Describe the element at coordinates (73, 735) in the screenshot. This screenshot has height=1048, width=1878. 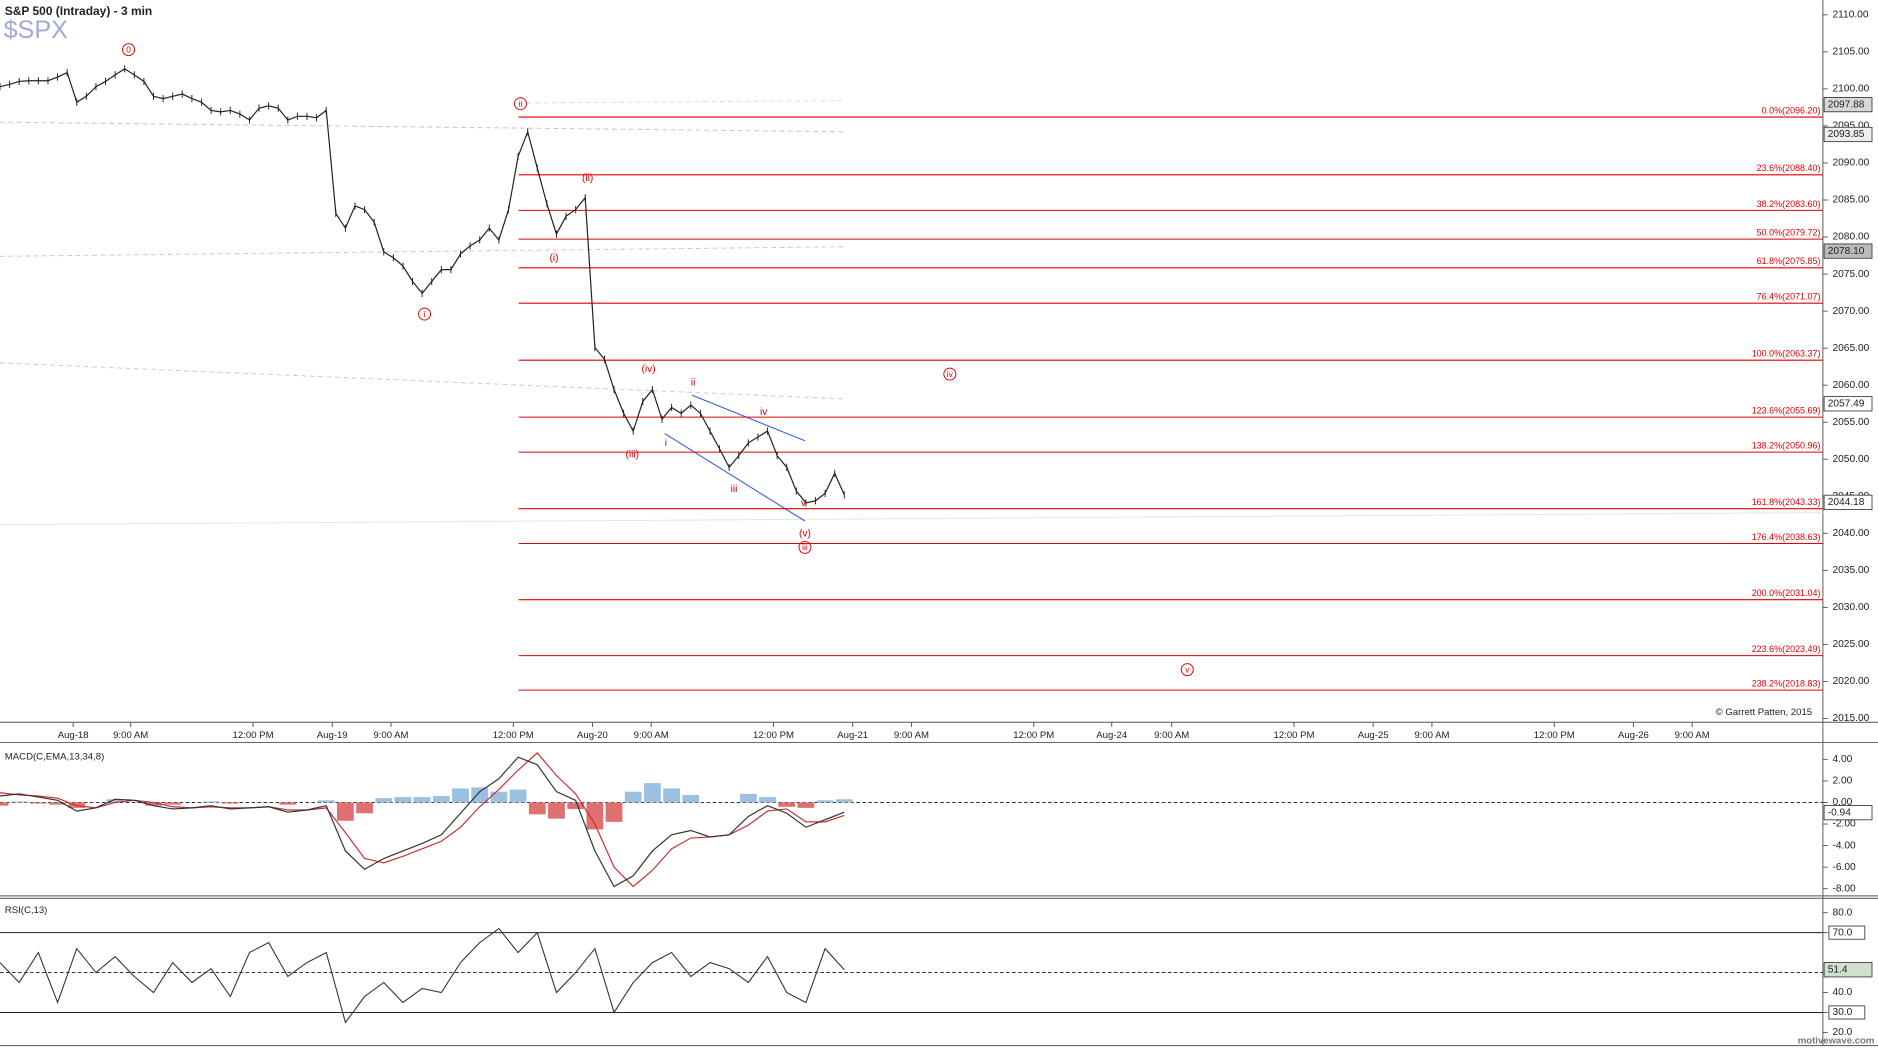
I see `x-tick-label: Aug-18` at that location.